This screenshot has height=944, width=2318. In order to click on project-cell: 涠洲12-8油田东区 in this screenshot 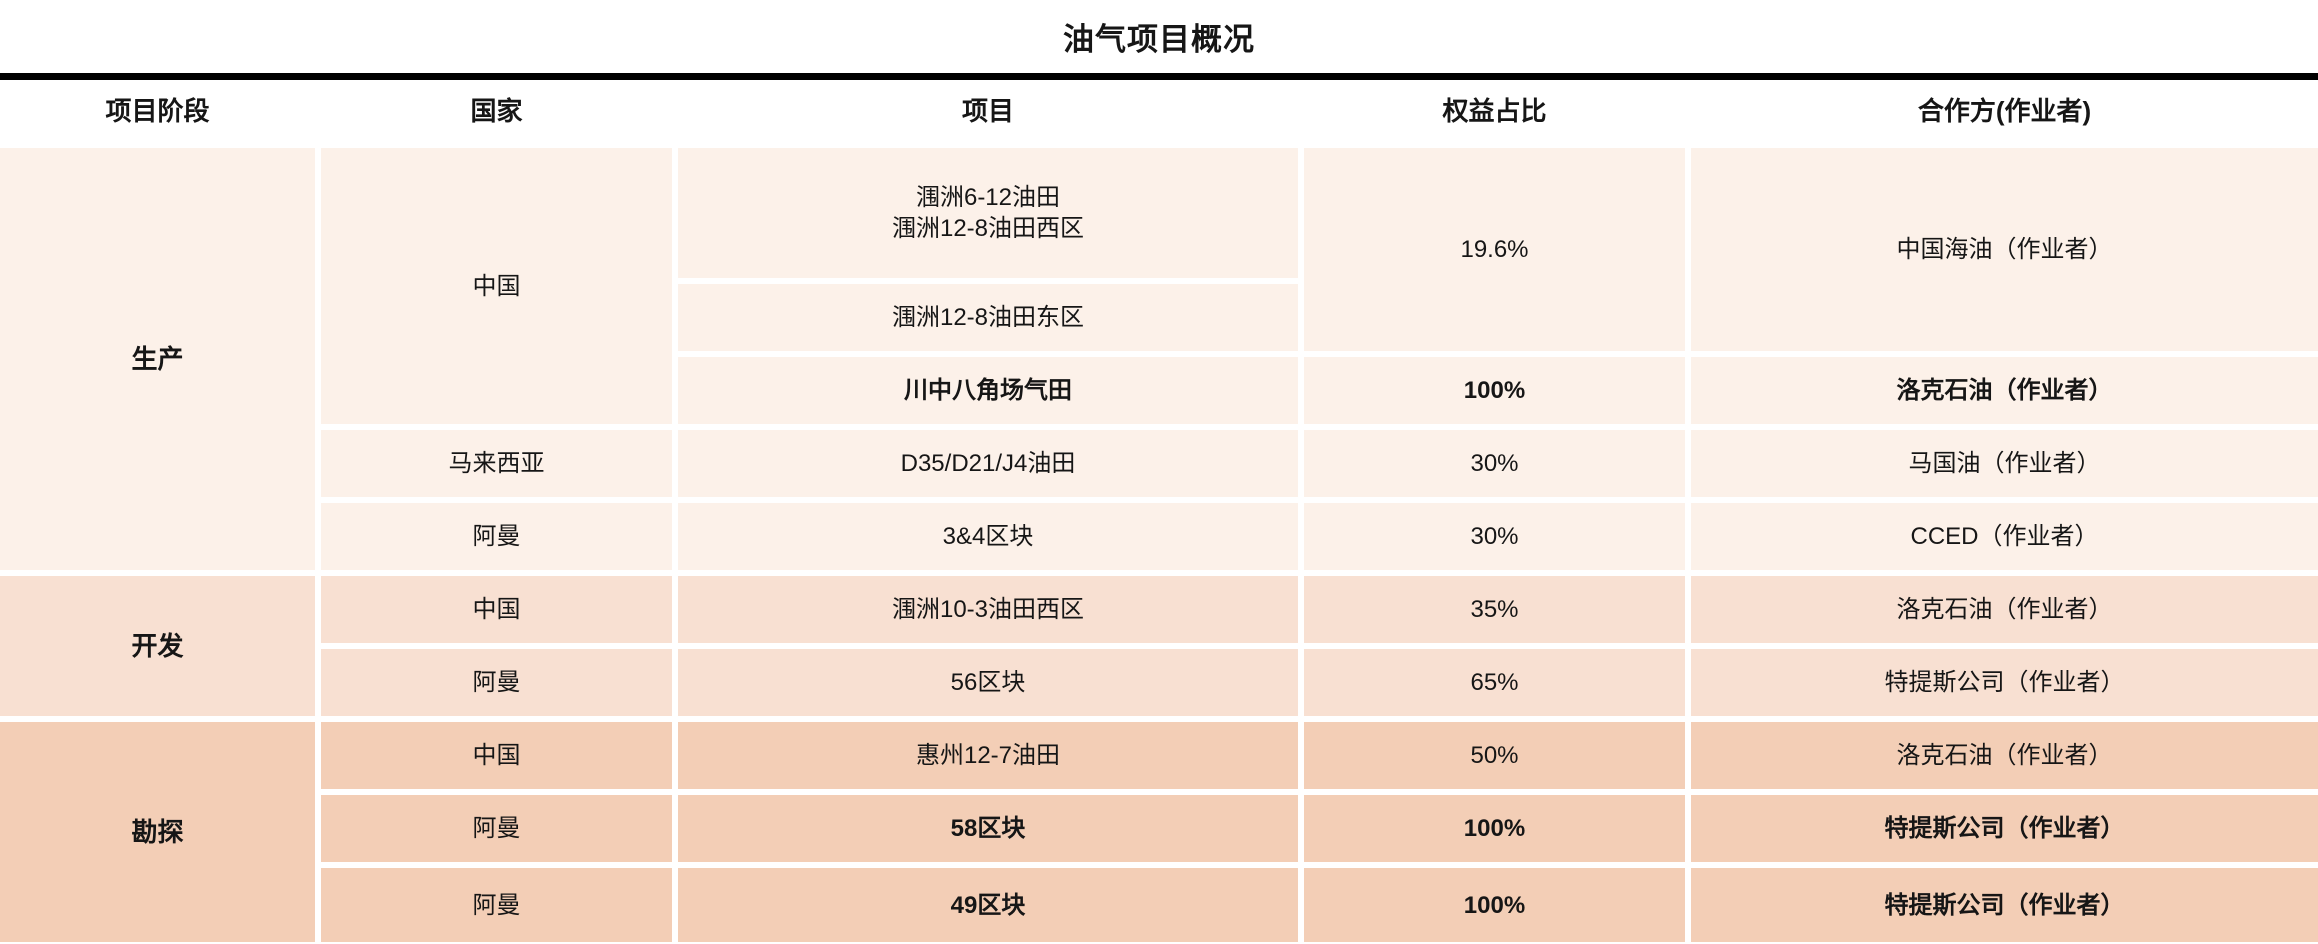, I will do `click(988, 317)`.